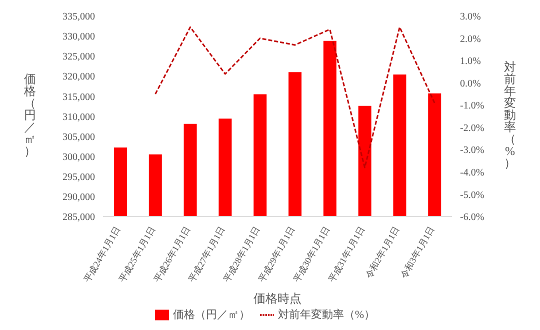 The image size is (540, 330). I want to click on y2-tick-label: -3.0%, so click(472, 150).